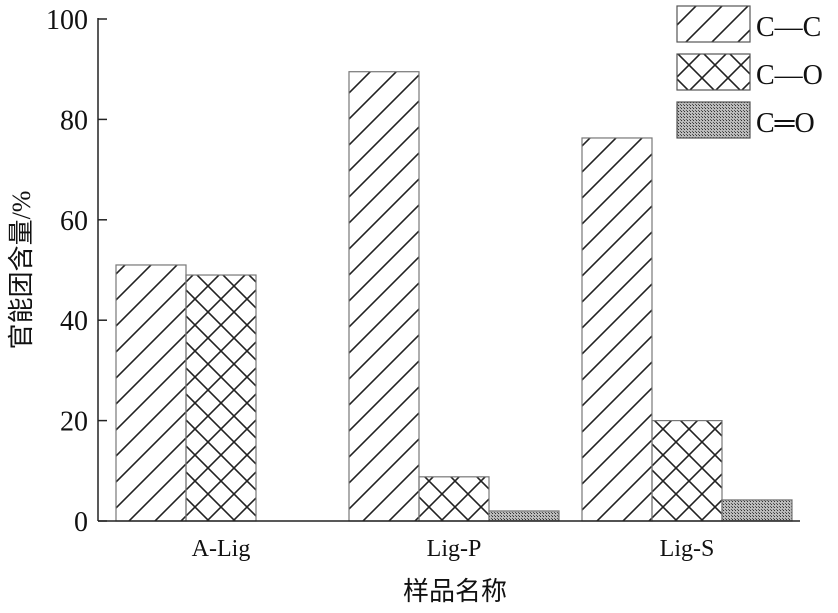 Image resolution: width=838 pixels, height=613 pixels. What do you see at coordinates (785, 123) in the screenshot?
I see `legend-label: C═O` at bounding box center [785, 123].